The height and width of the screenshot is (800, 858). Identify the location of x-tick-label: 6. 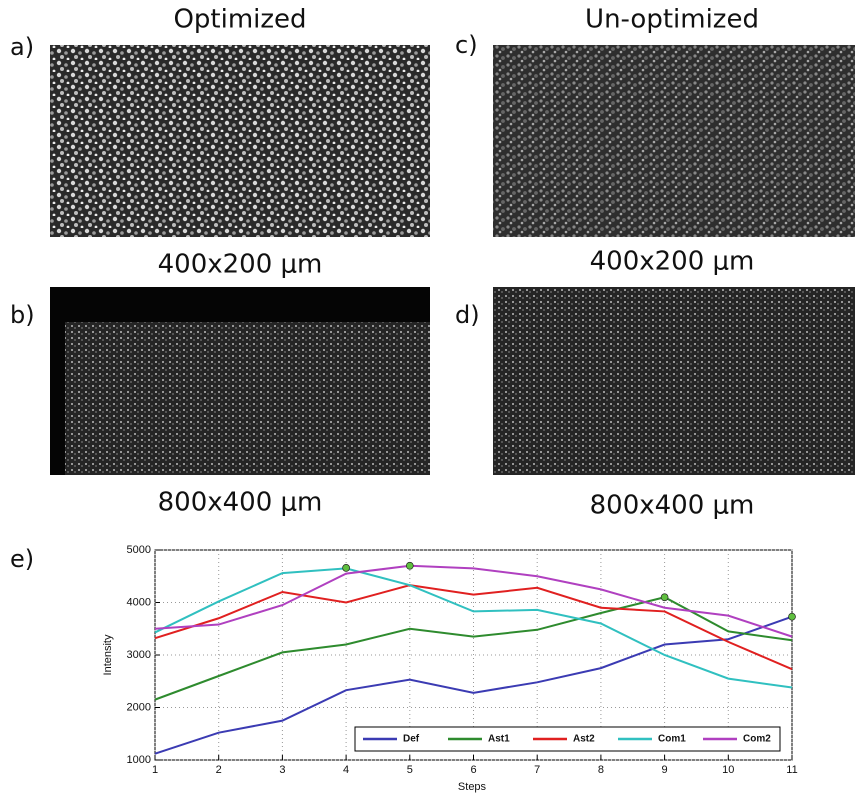
(473, 770).